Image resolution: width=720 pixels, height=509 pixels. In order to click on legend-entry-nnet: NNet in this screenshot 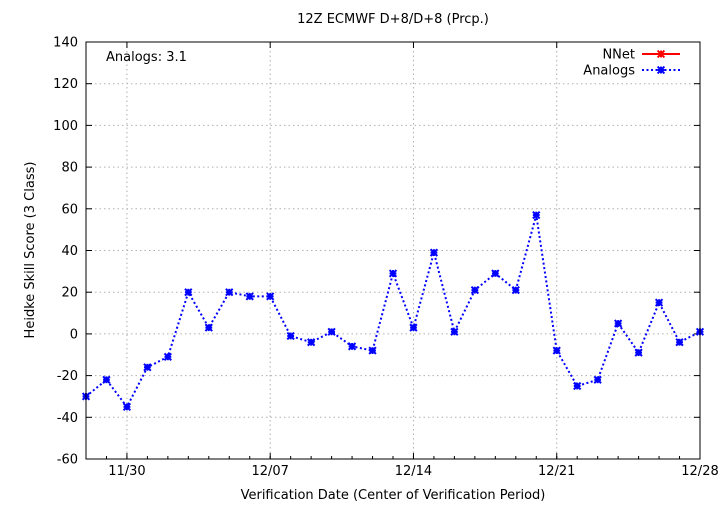, I will do `click(641, 55)`.